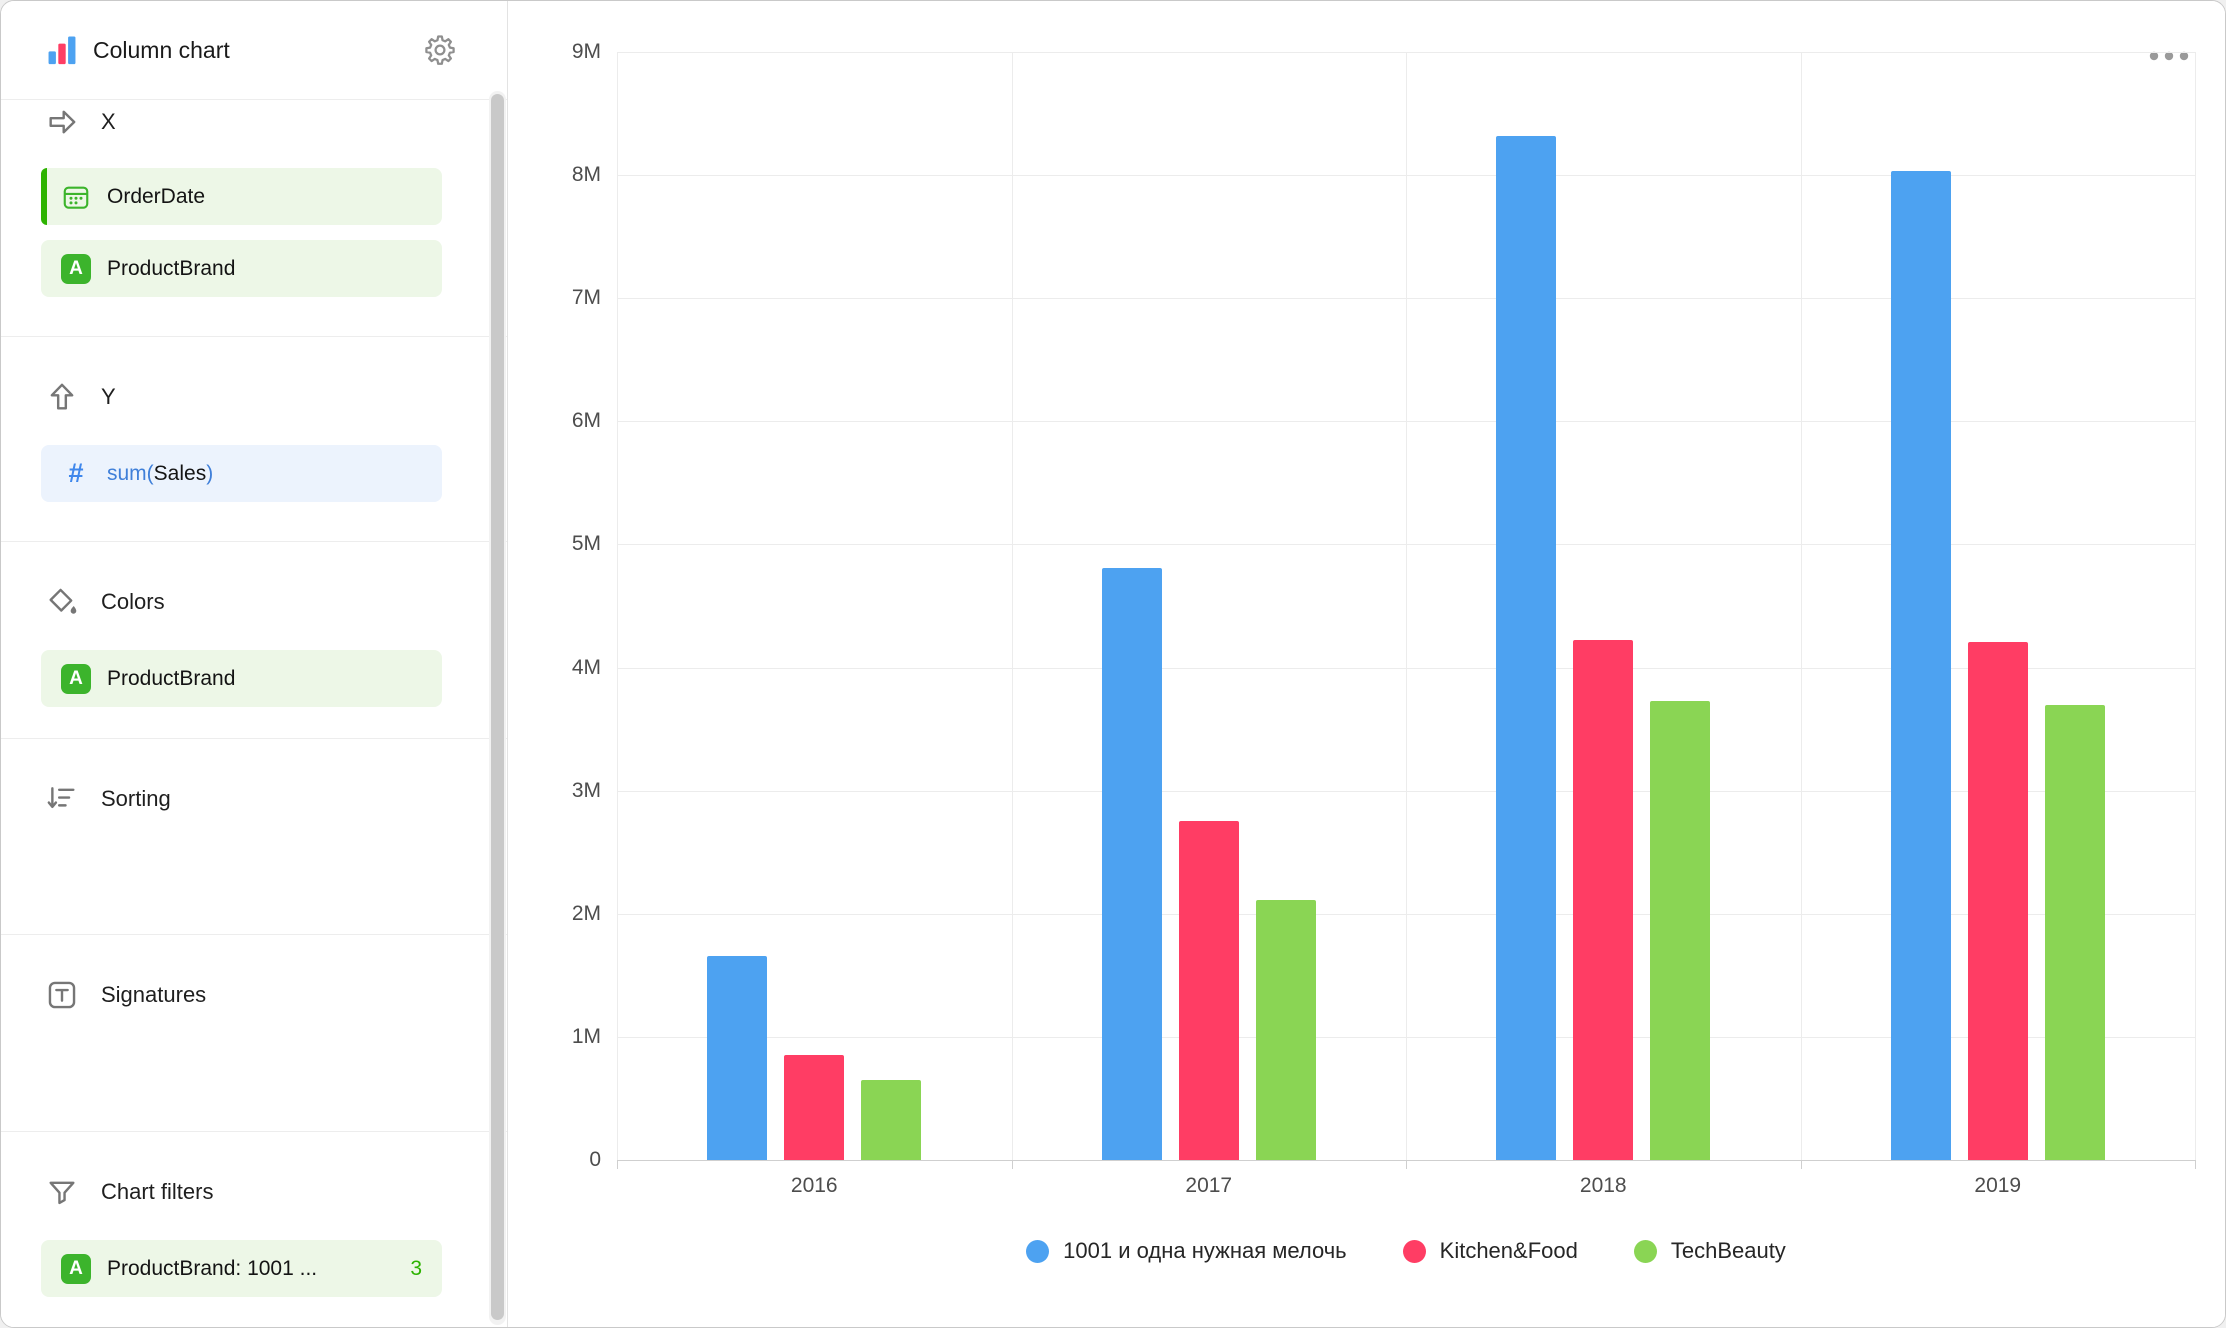  What do you see at coordinates (1490, 1251) in the screenshot?
I see `legend-item: Kitchen&Food` at bounding box center [1490, 1251].